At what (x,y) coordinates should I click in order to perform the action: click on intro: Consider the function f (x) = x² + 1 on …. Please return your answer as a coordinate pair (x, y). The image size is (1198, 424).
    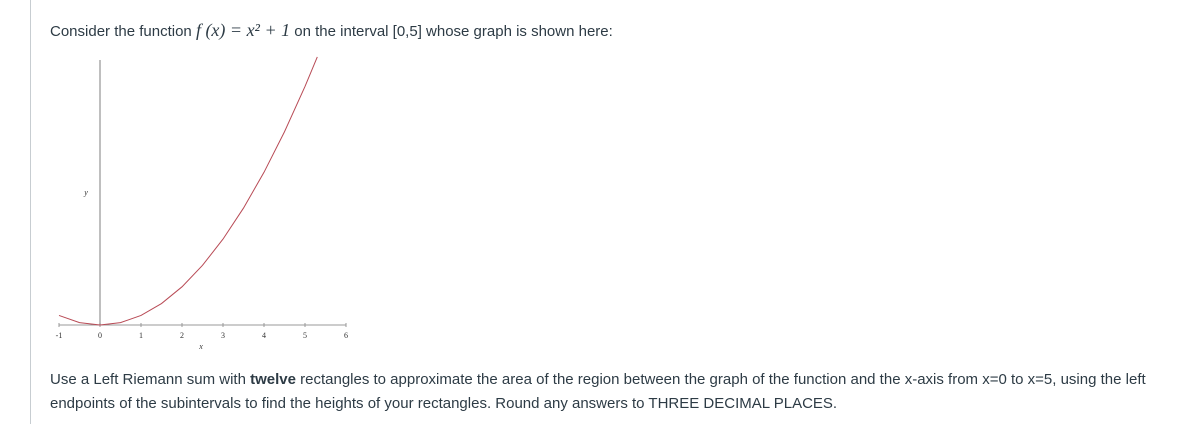
    Looking at the image, I should click on (331, 30).